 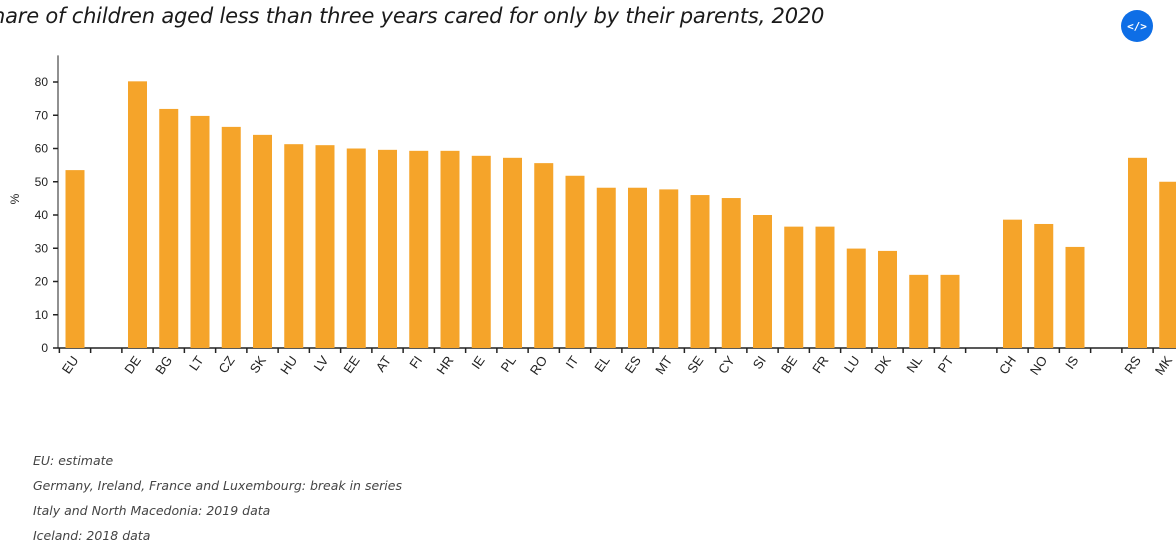 What do you see at coordinates (700, 271) in the screenshot?
I see `bar-se` at bounding box center [700, 271].